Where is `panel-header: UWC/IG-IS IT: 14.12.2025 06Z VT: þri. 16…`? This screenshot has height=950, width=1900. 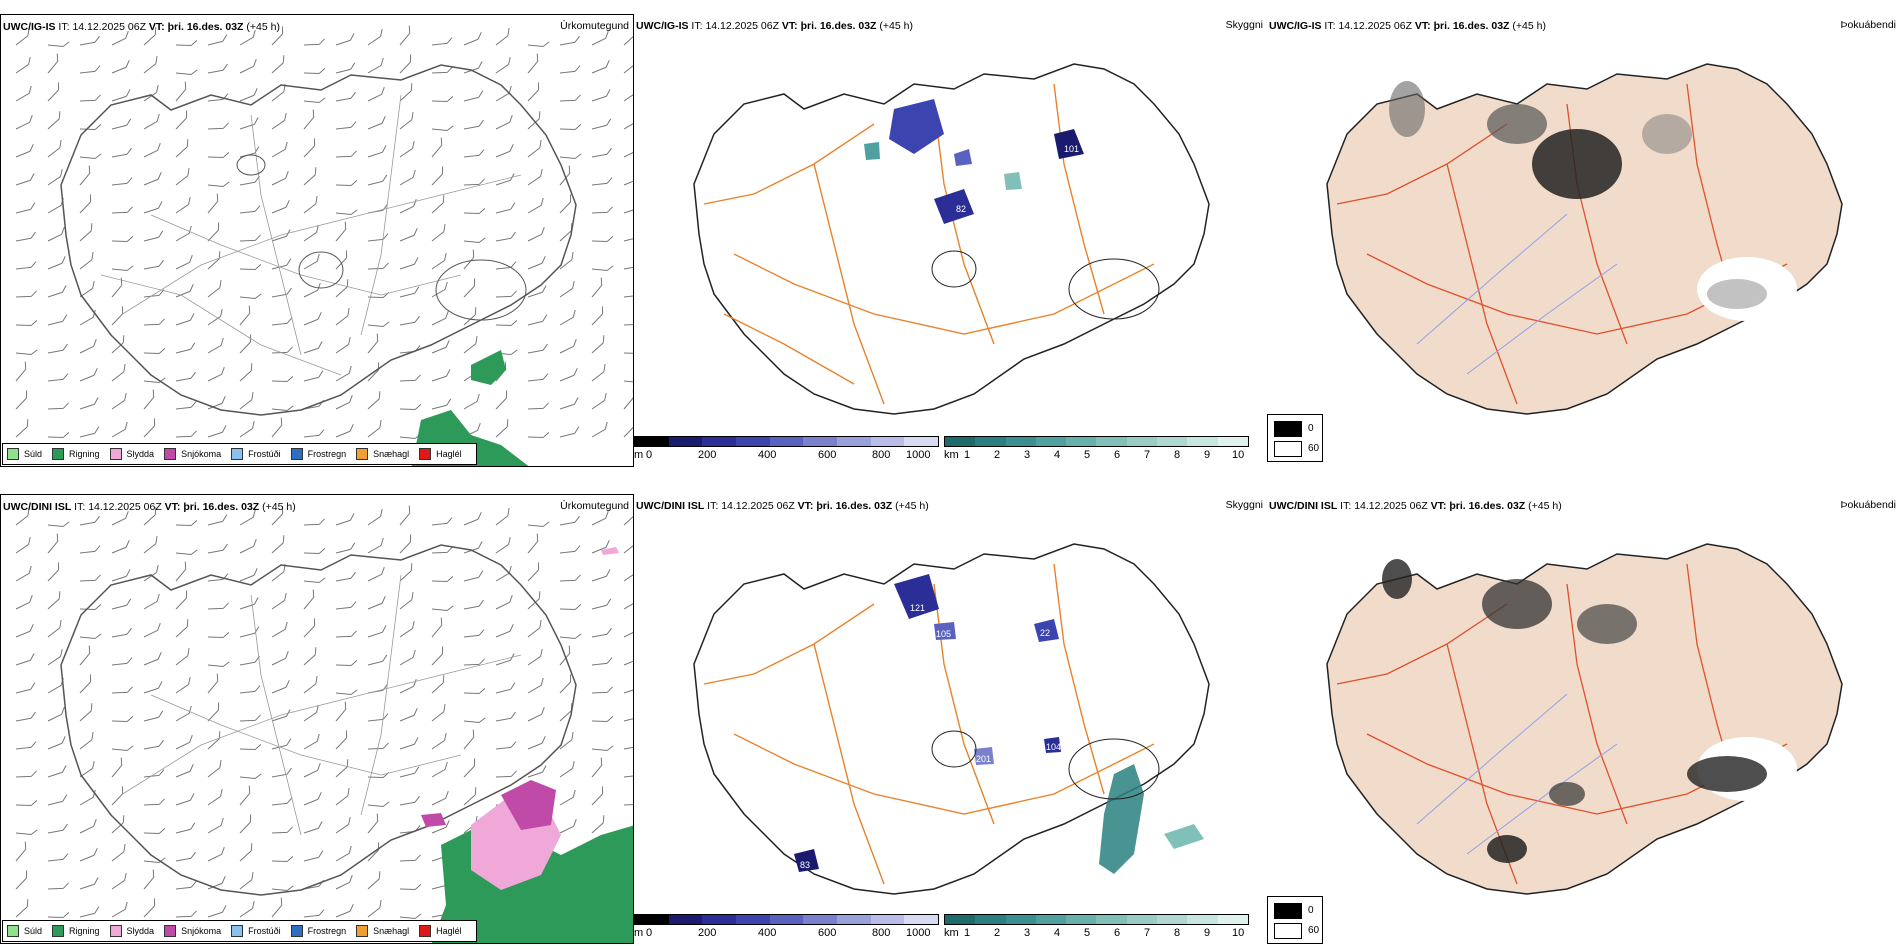 panel-header: UWC/IG-IS IT: 14.12.2025 06Z VT: þri. 16… is located at coordinates (1407, 26).